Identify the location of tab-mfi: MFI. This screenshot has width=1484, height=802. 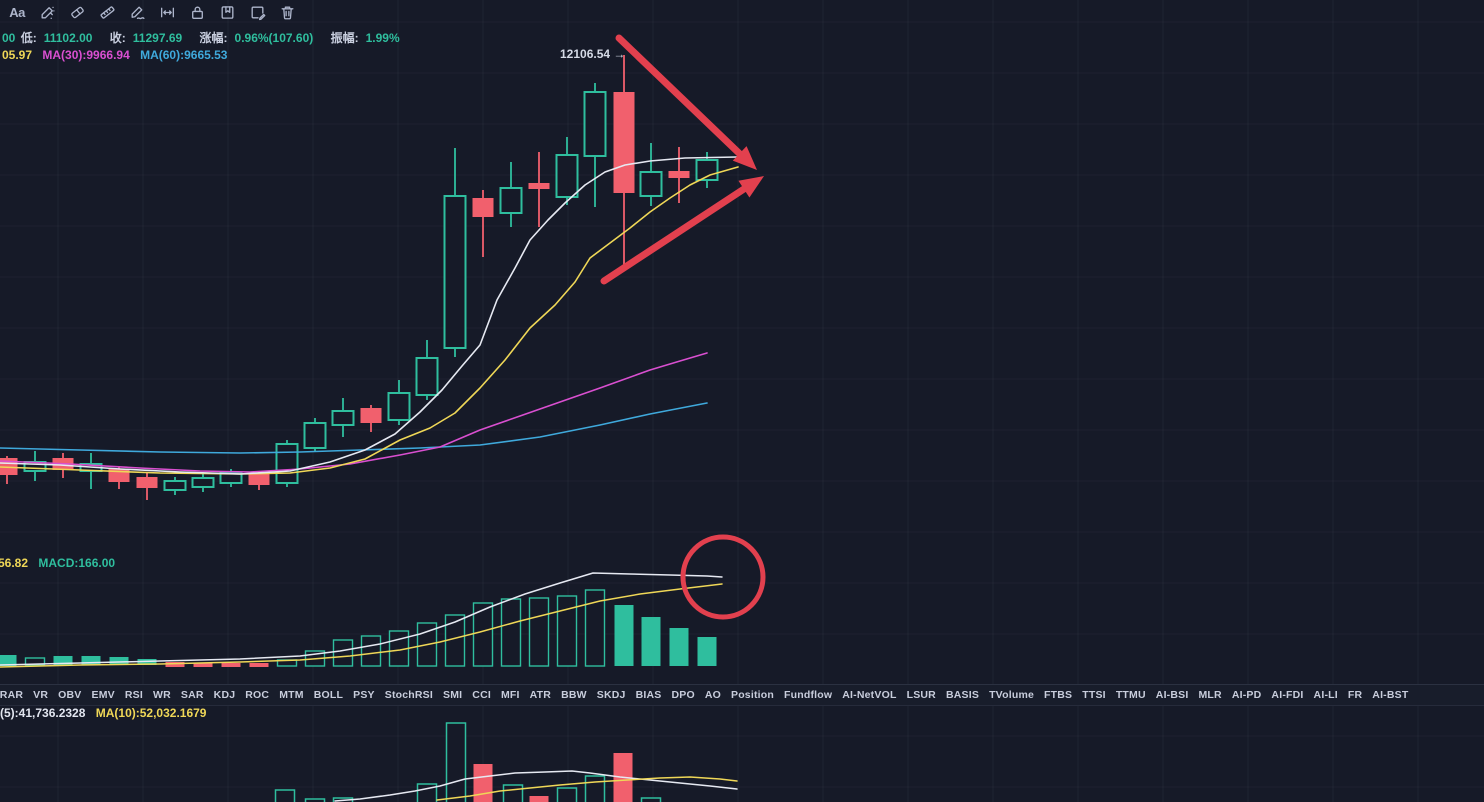
(510, 695).